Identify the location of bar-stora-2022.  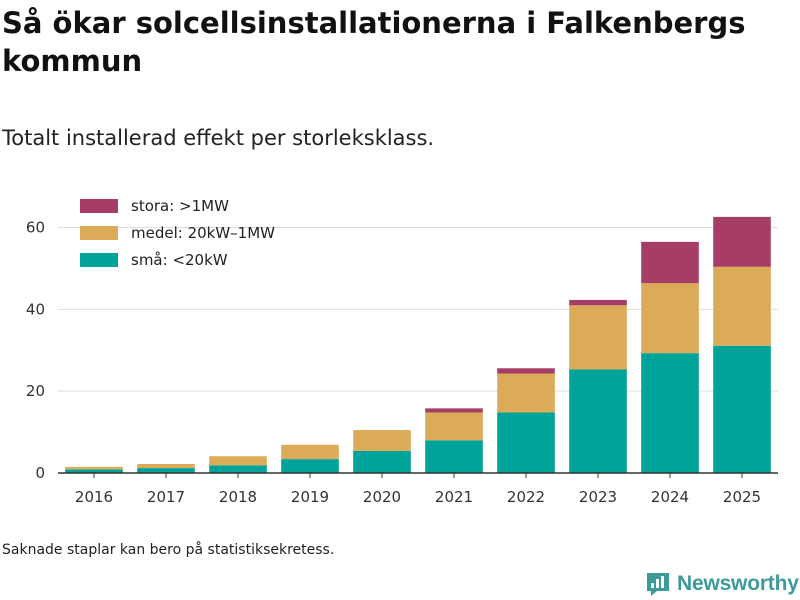
(526, 371).